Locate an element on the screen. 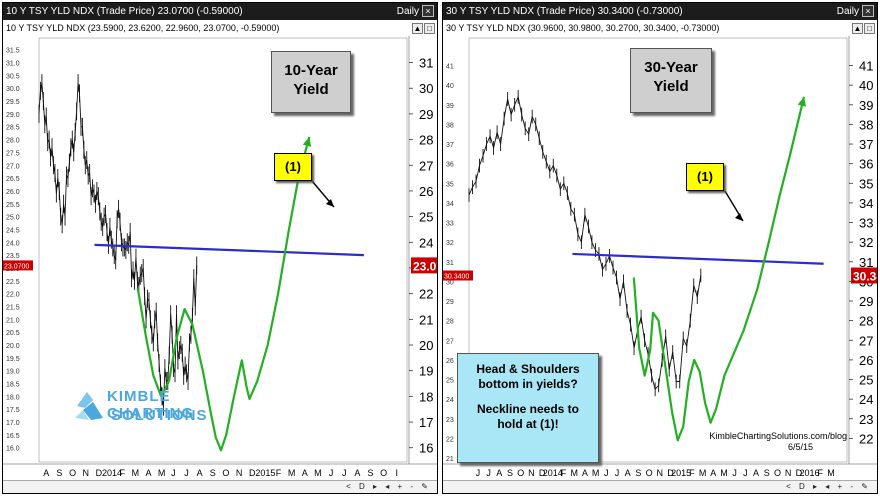 This screenshot has width=880, height=498. right-tick-label: 27 is located at coordinates (426, 165).